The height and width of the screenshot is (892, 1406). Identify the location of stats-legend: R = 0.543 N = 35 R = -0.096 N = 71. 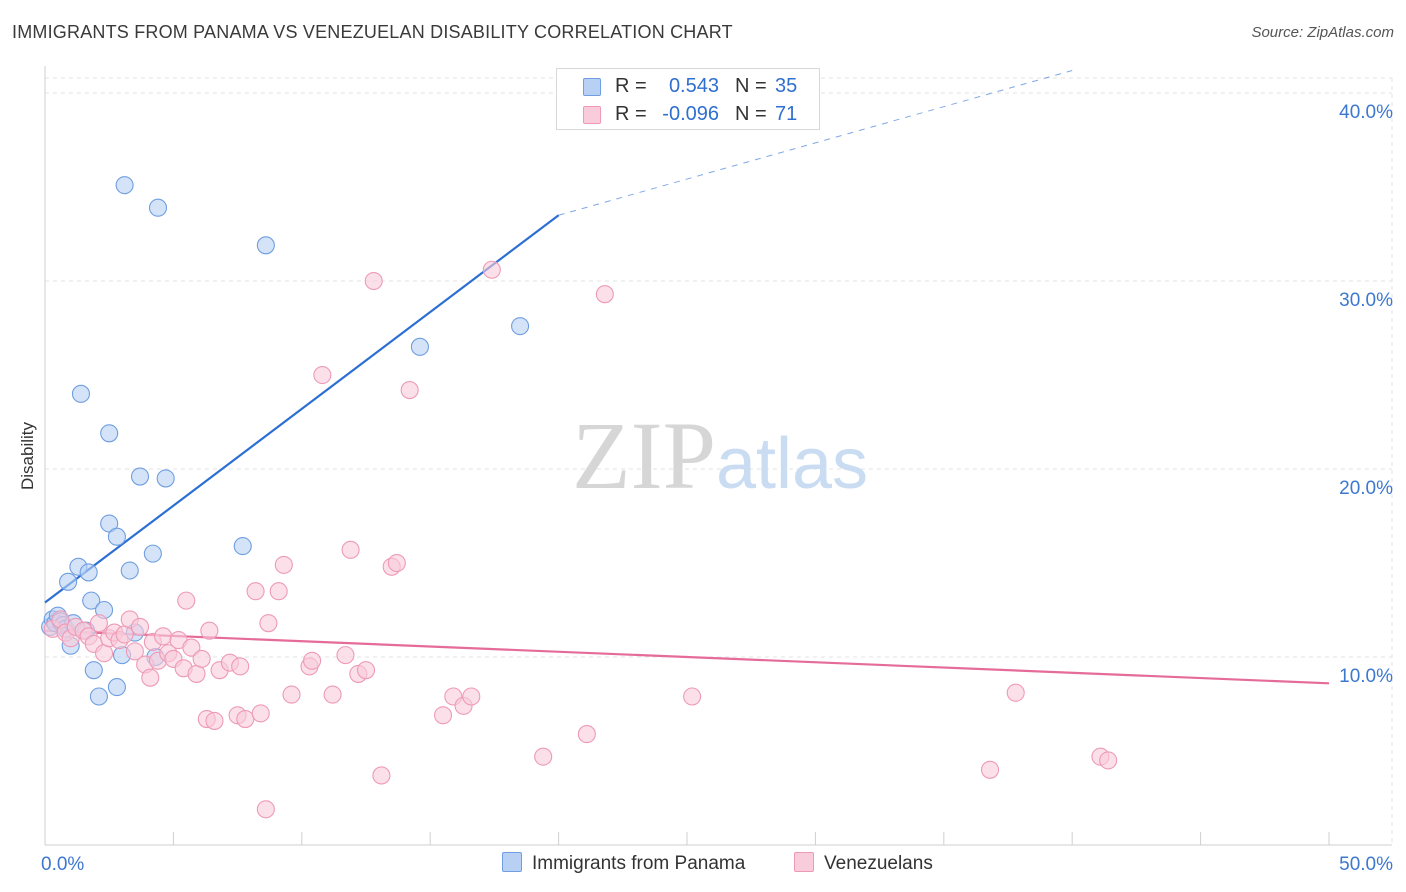
(688, 99).